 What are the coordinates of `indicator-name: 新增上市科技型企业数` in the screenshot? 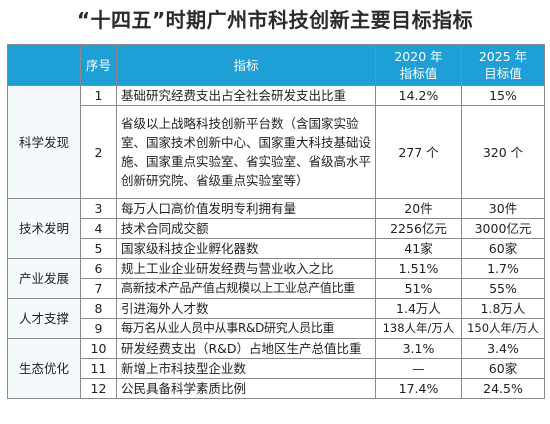 It's located at (246, 368).